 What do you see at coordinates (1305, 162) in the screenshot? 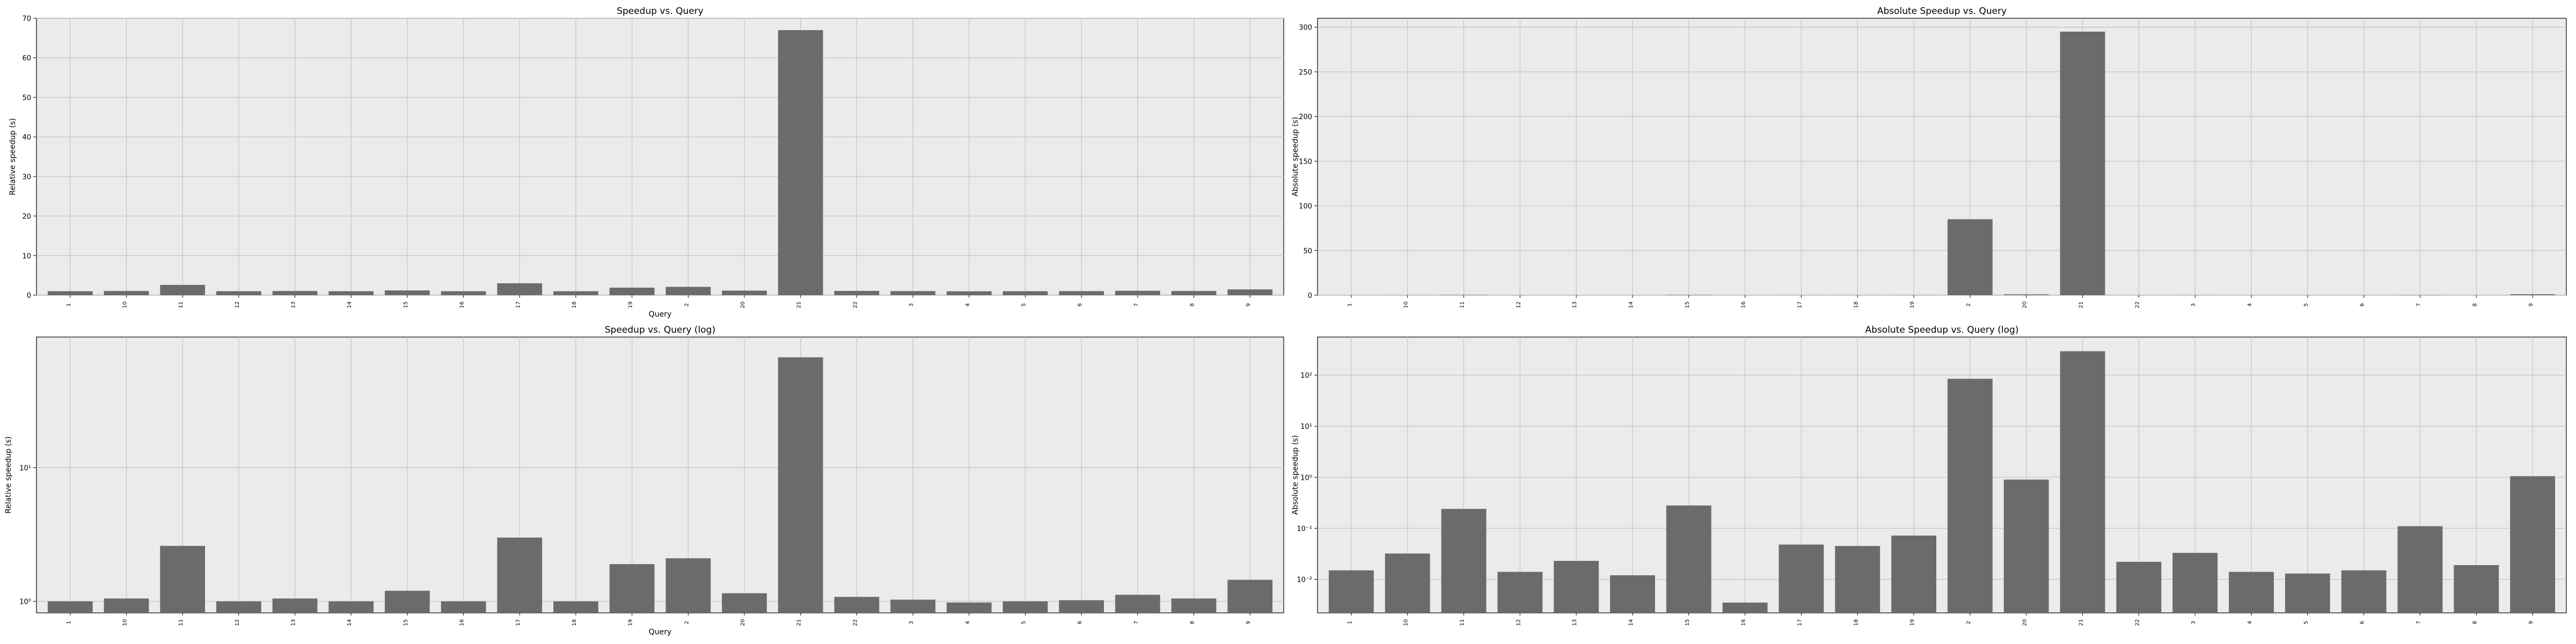
I see `y-tick-label: 150` at bounding box center [1305, 162].